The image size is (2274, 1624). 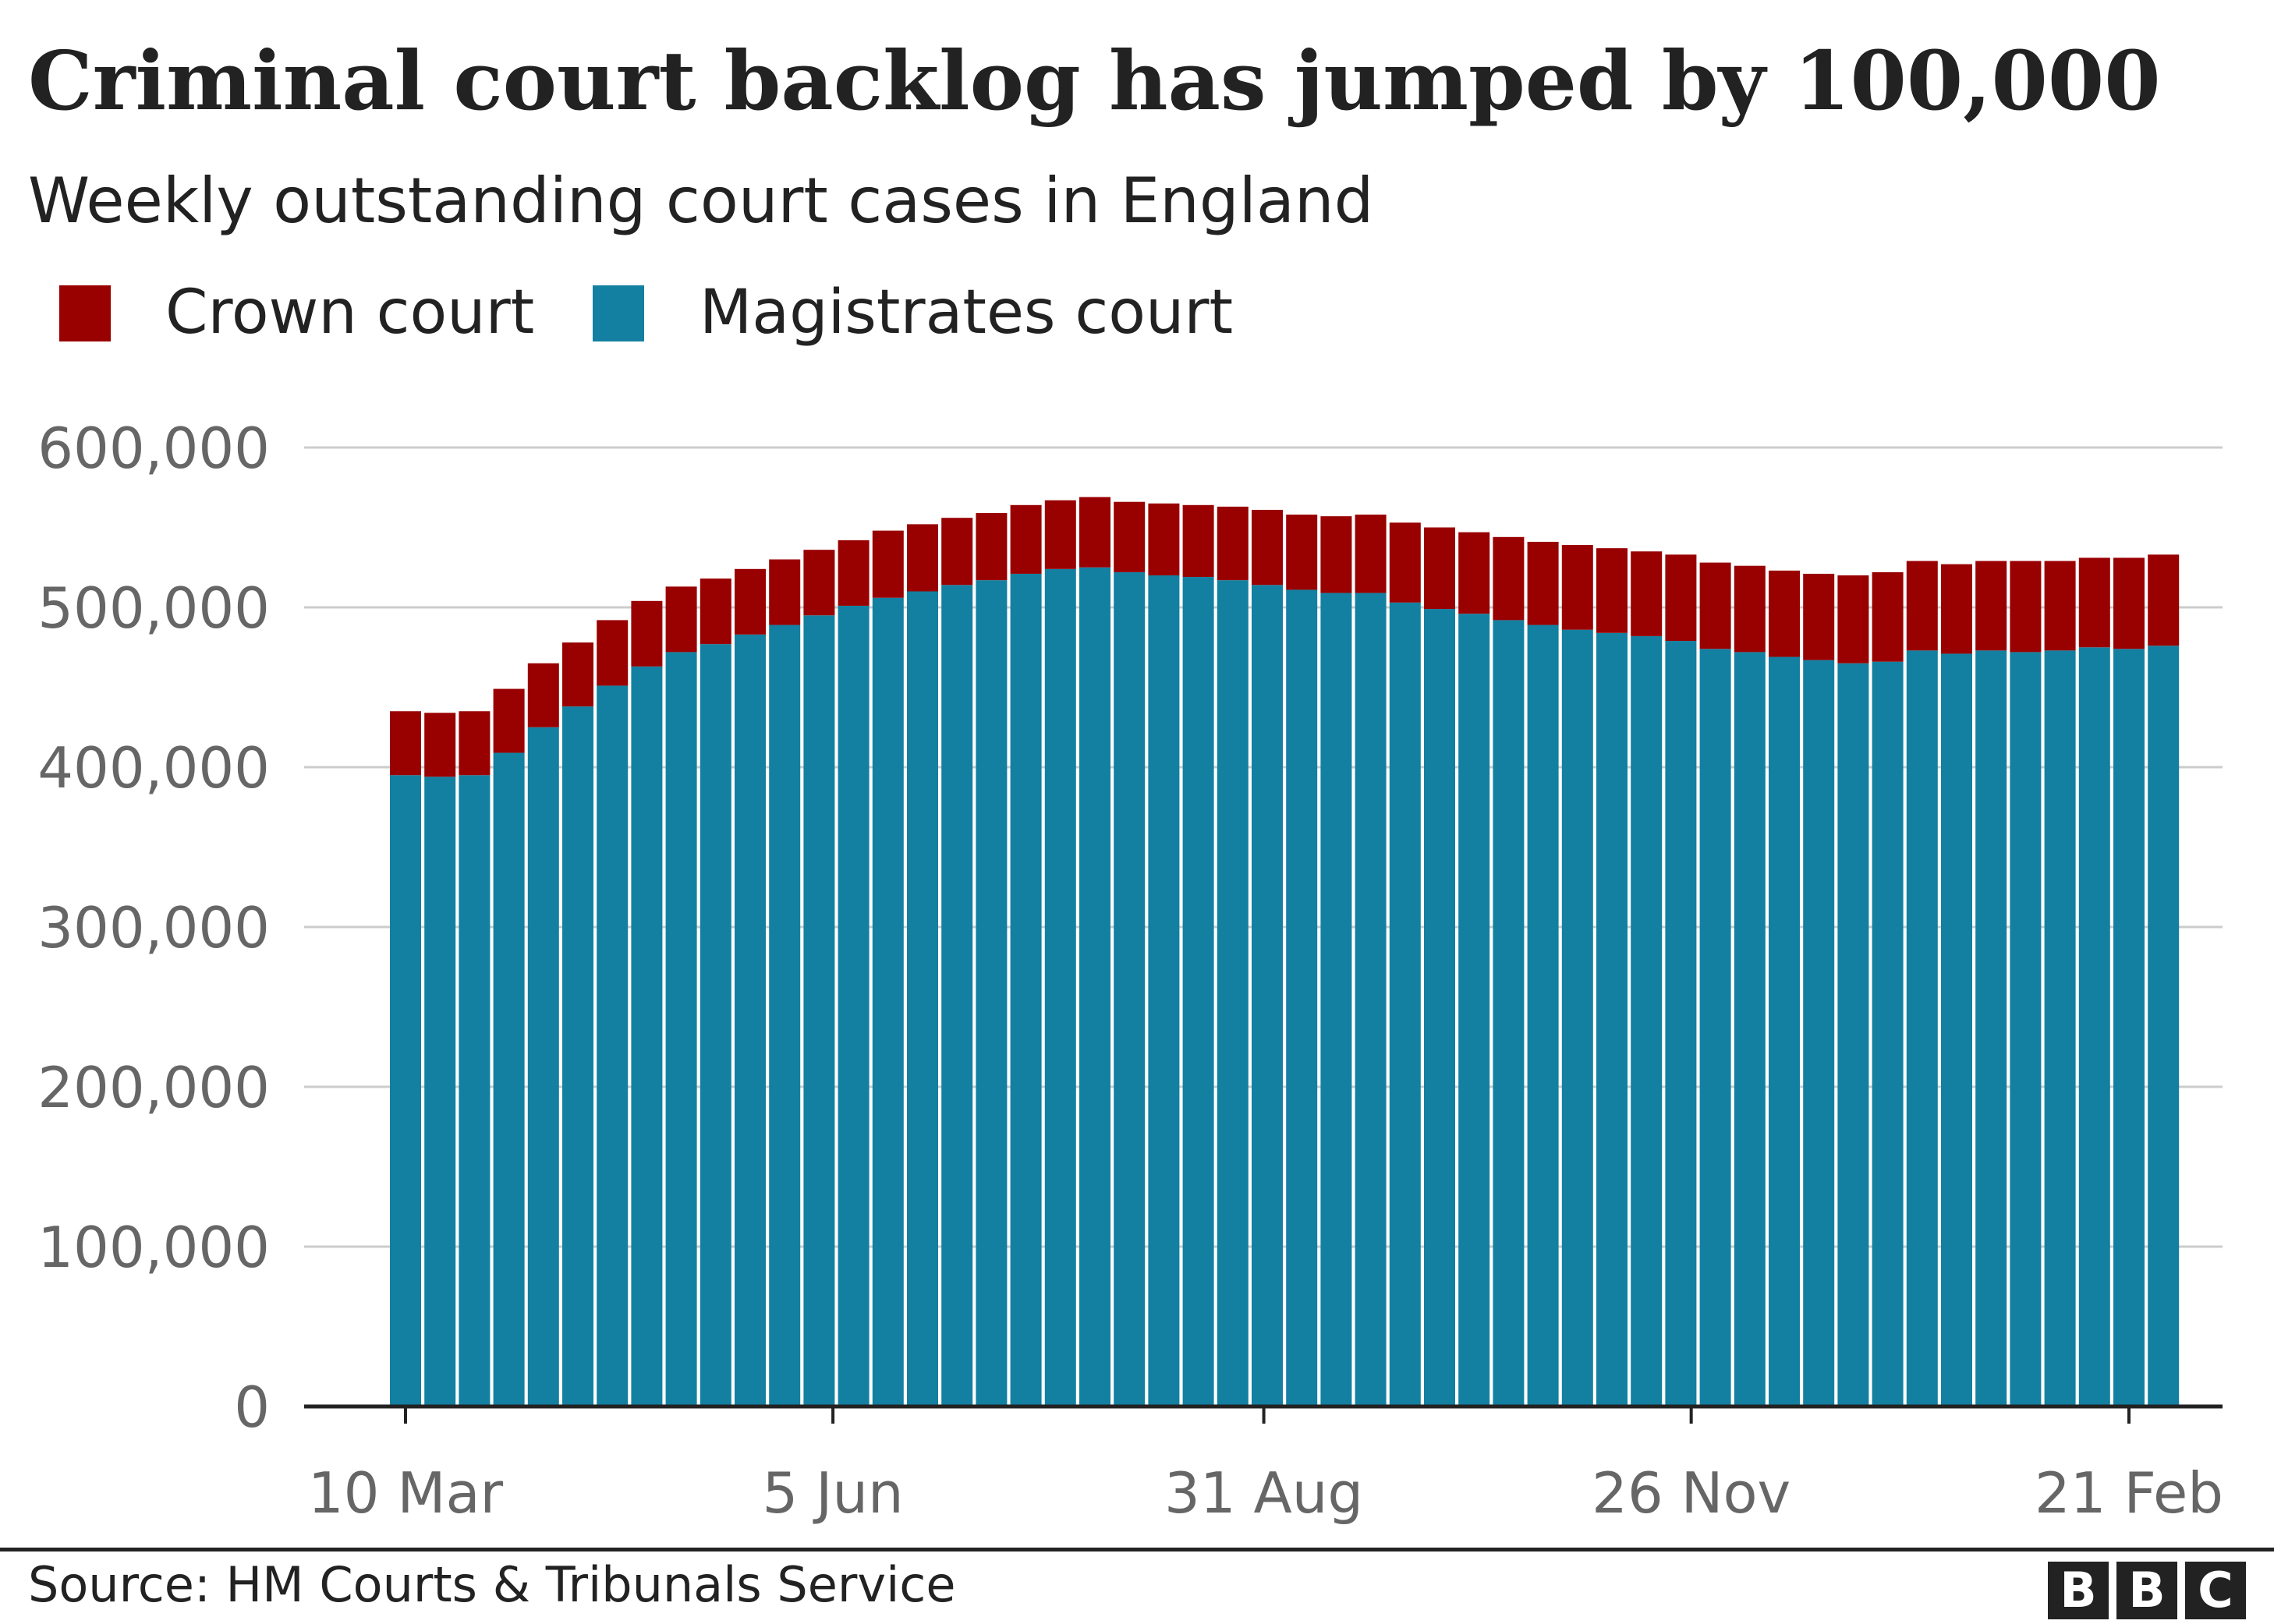 What do you see at coordinates (2215, 1590) in the screenshot?
I see `logo-letter: C` at bounding box center [2215, 1590].